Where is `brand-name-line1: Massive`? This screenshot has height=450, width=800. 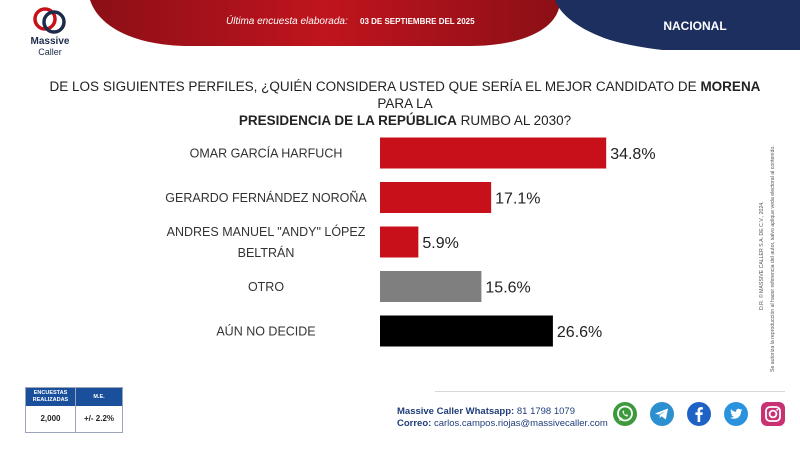 brand-name-line1: Massive is located at coordinates (50, 41).